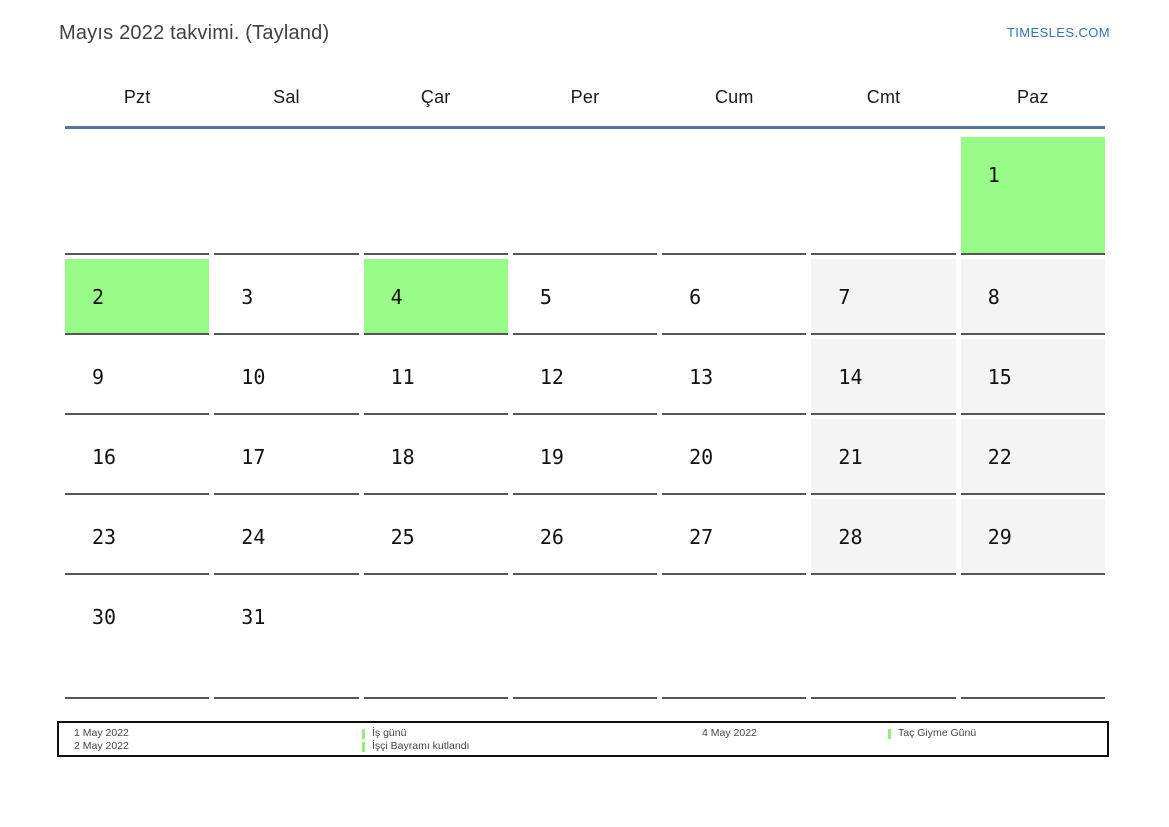 The image size is (1169, 827). I want to click on legend-date: 4 May 2022, so click(729, 733).